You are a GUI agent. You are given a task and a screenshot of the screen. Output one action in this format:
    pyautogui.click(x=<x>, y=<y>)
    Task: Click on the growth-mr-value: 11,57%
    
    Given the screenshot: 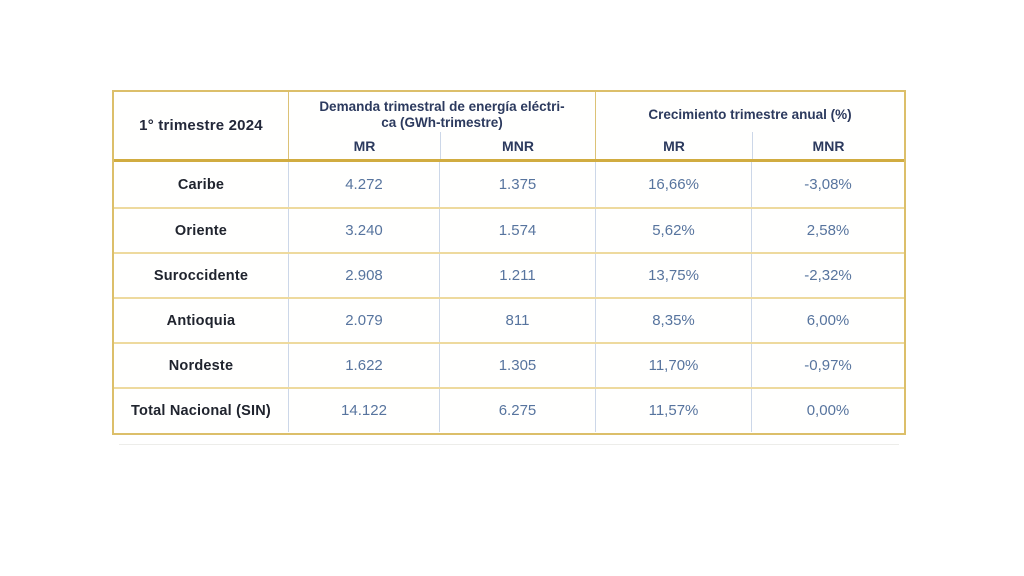 What is the action you would take?
    pyautogui.click(x=673, y=410)
    